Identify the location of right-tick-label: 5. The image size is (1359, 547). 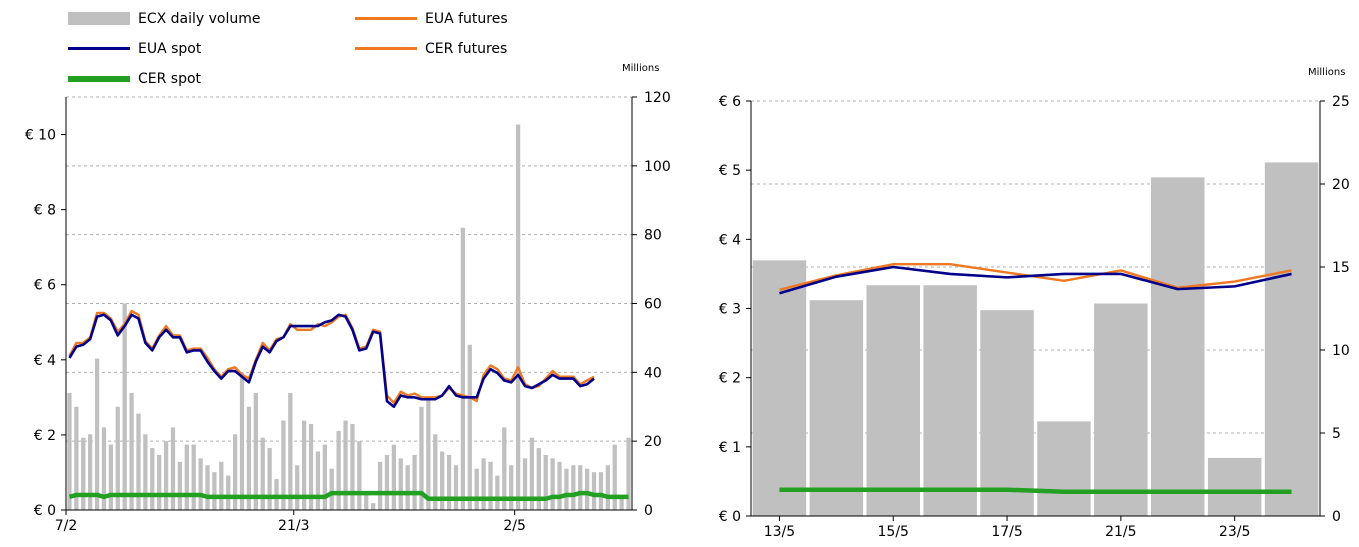
(1336, 434).